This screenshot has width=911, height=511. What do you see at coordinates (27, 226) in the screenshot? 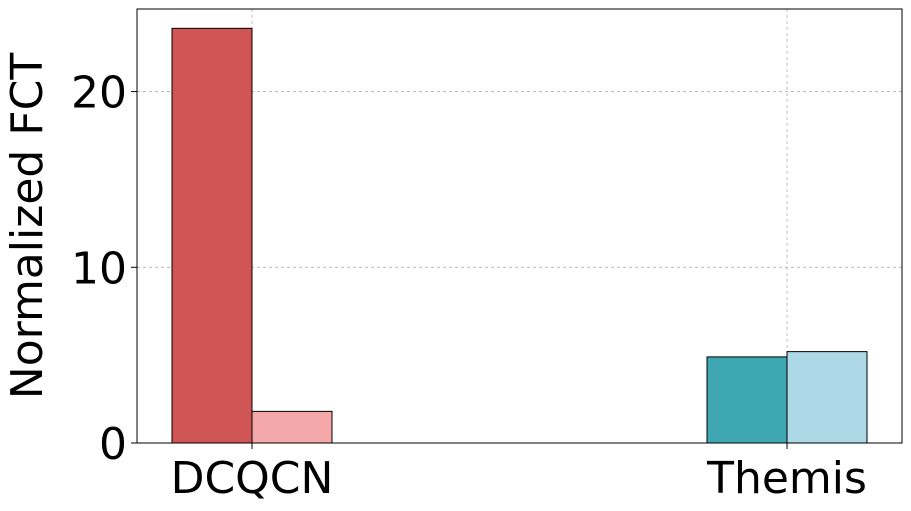
I see `y-axis-title: Normalized FCT` at bounding box center [27, 226].